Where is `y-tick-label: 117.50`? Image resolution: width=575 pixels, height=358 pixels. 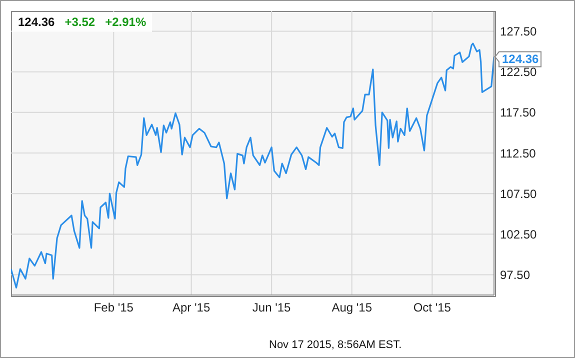
y-tick-label: 117.50 is located at coordinates (518, 113).